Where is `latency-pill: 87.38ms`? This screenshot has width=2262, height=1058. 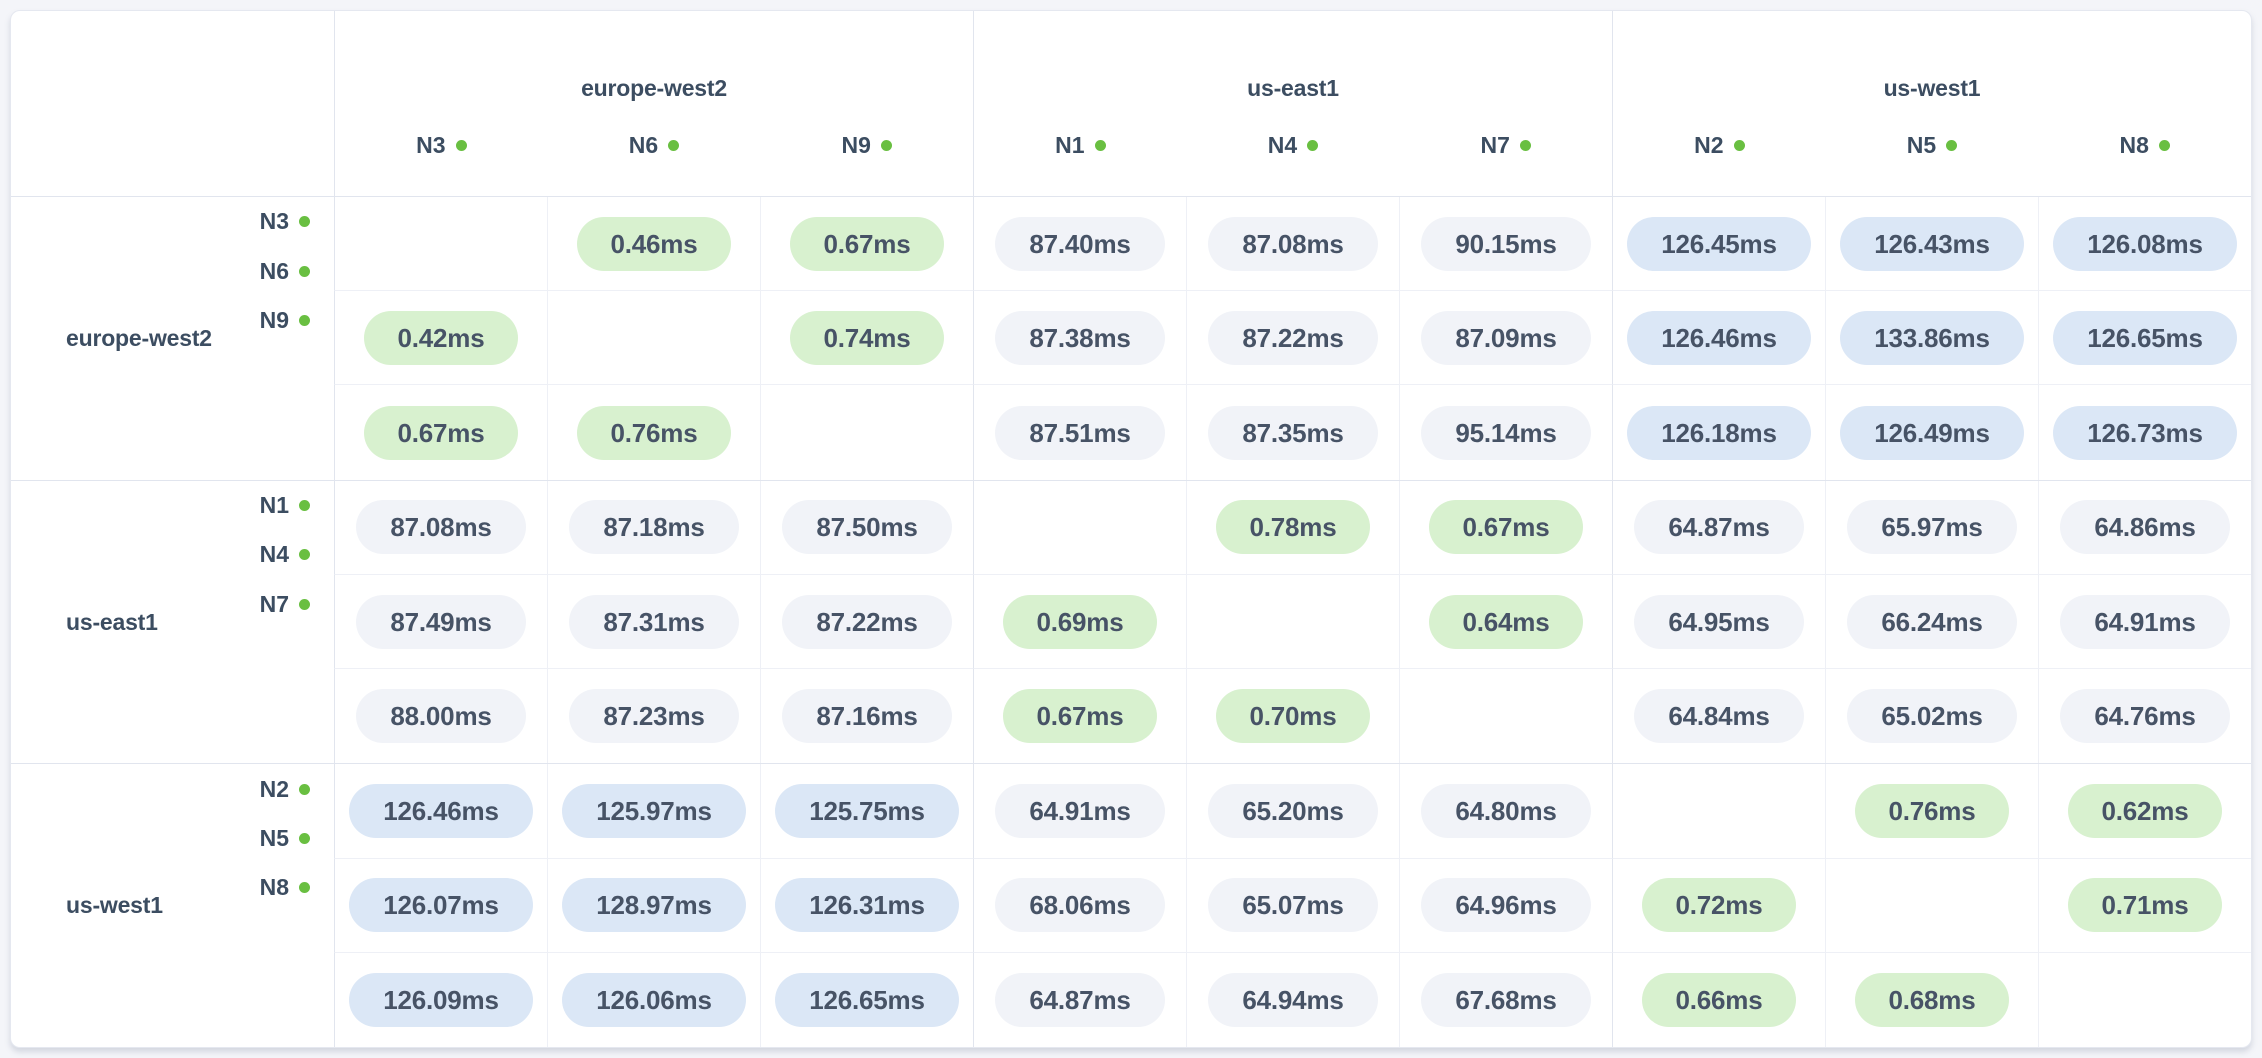 latency-pill: 87.38ms is located at coordinates (1080, 337).